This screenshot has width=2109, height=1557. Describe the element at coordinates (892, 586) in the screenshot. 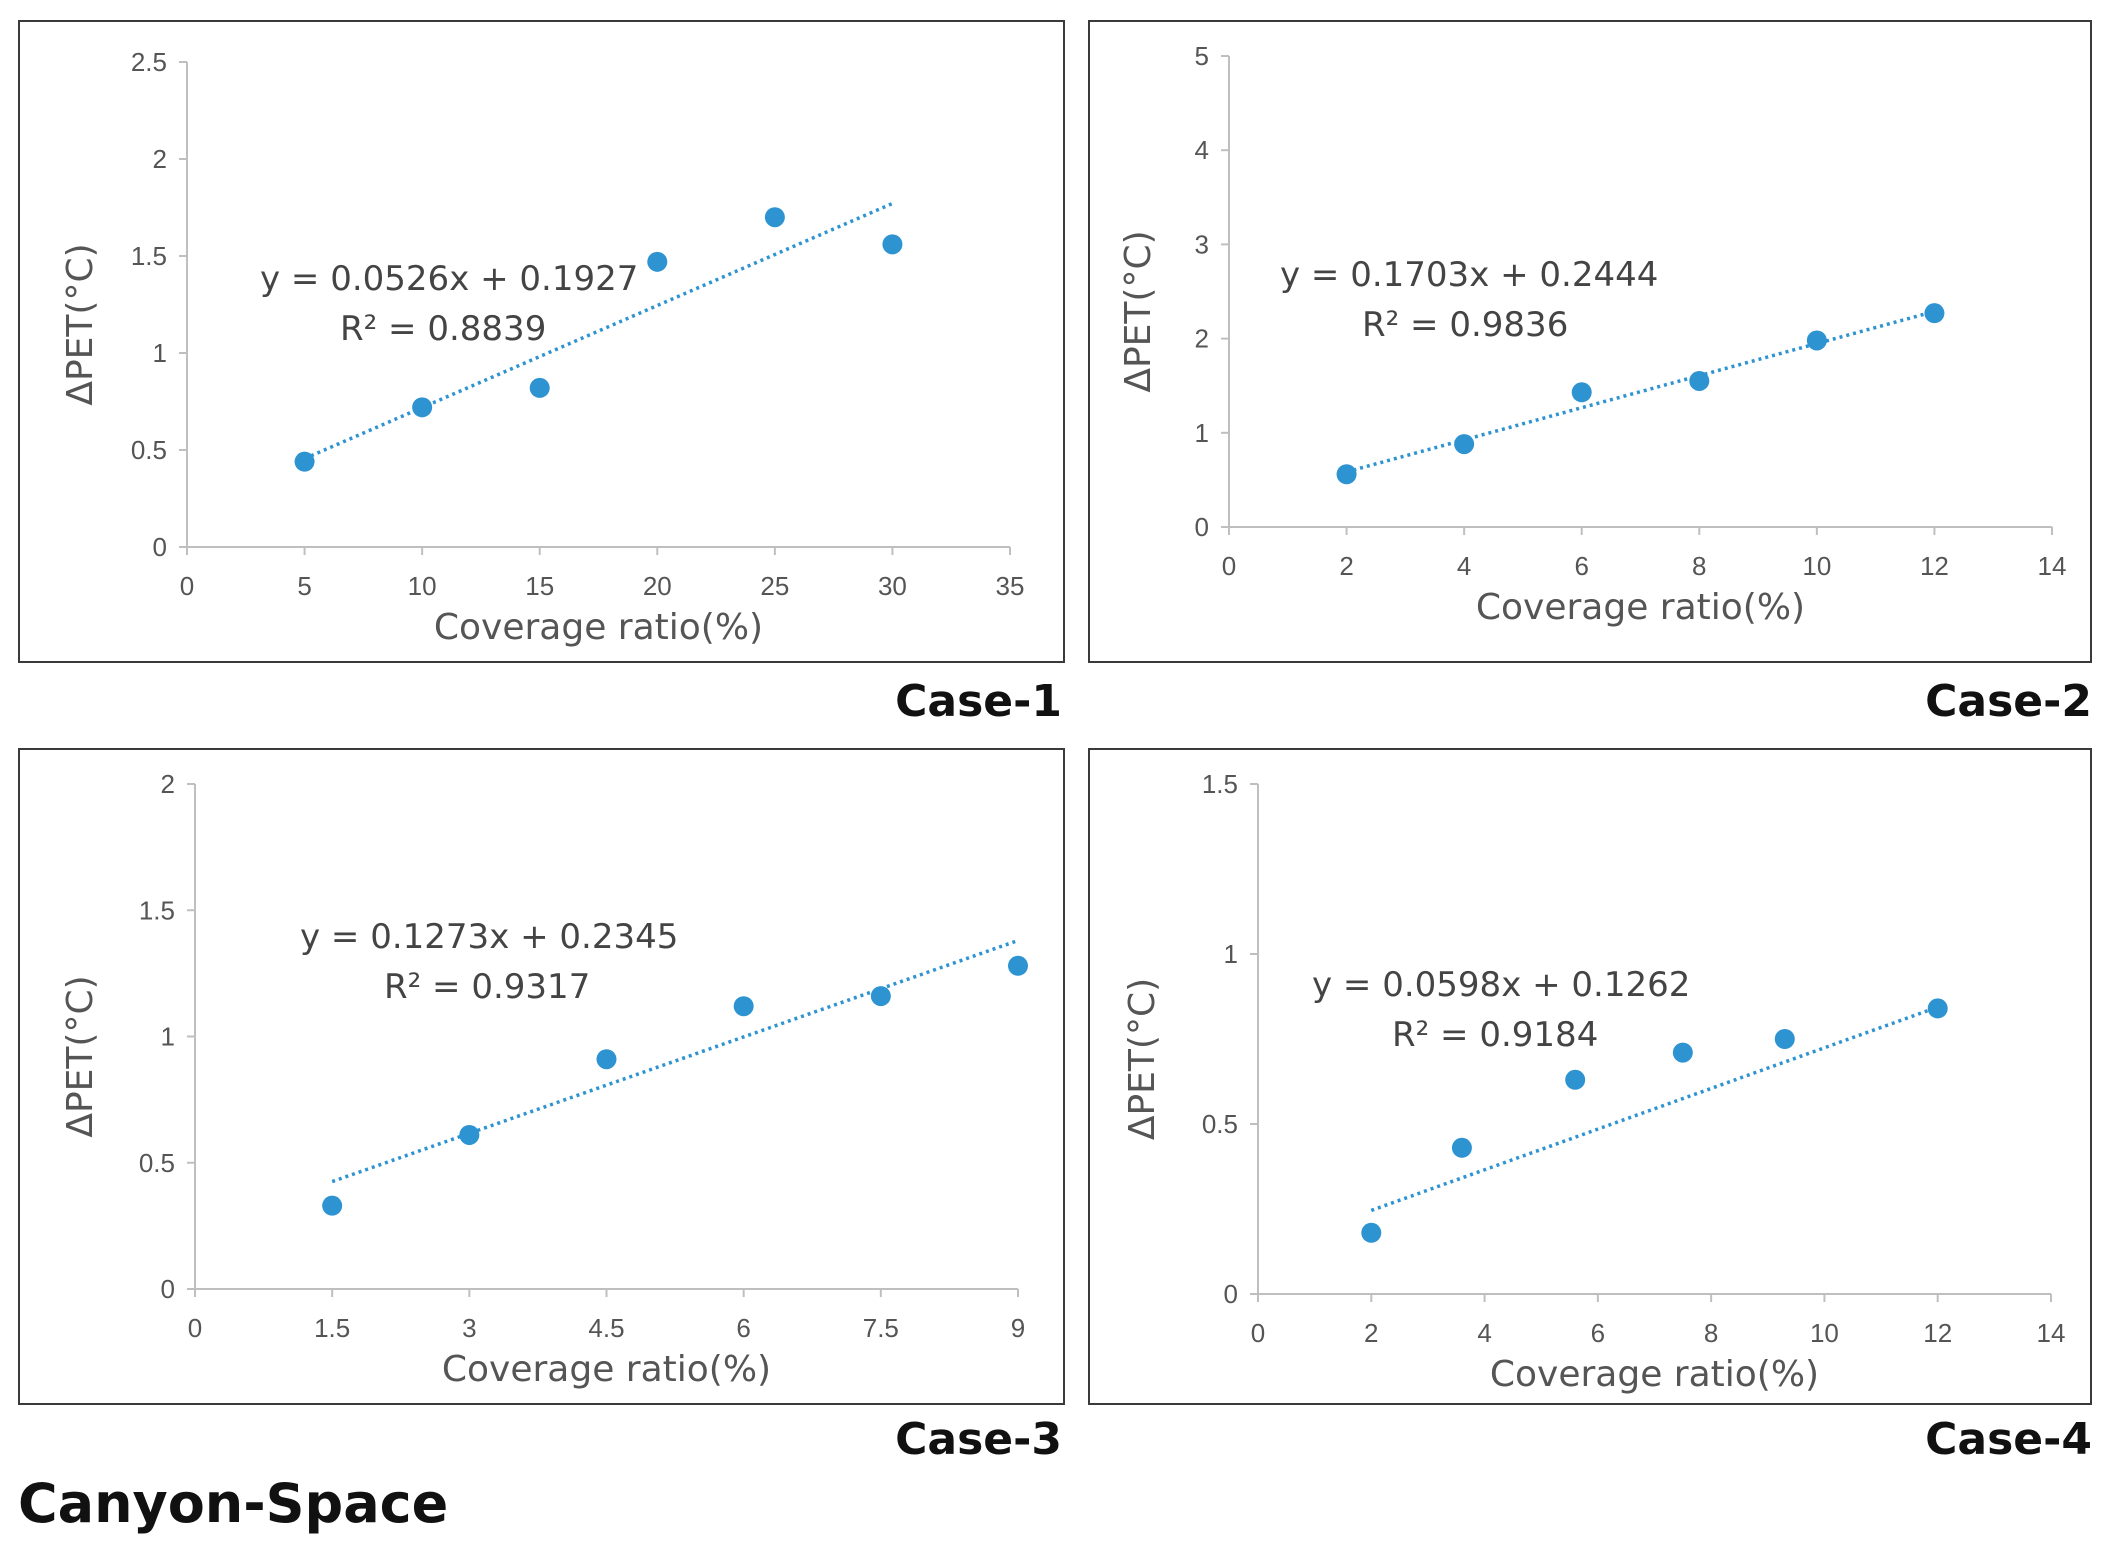

I see `x-tick-label: 30` at that location.